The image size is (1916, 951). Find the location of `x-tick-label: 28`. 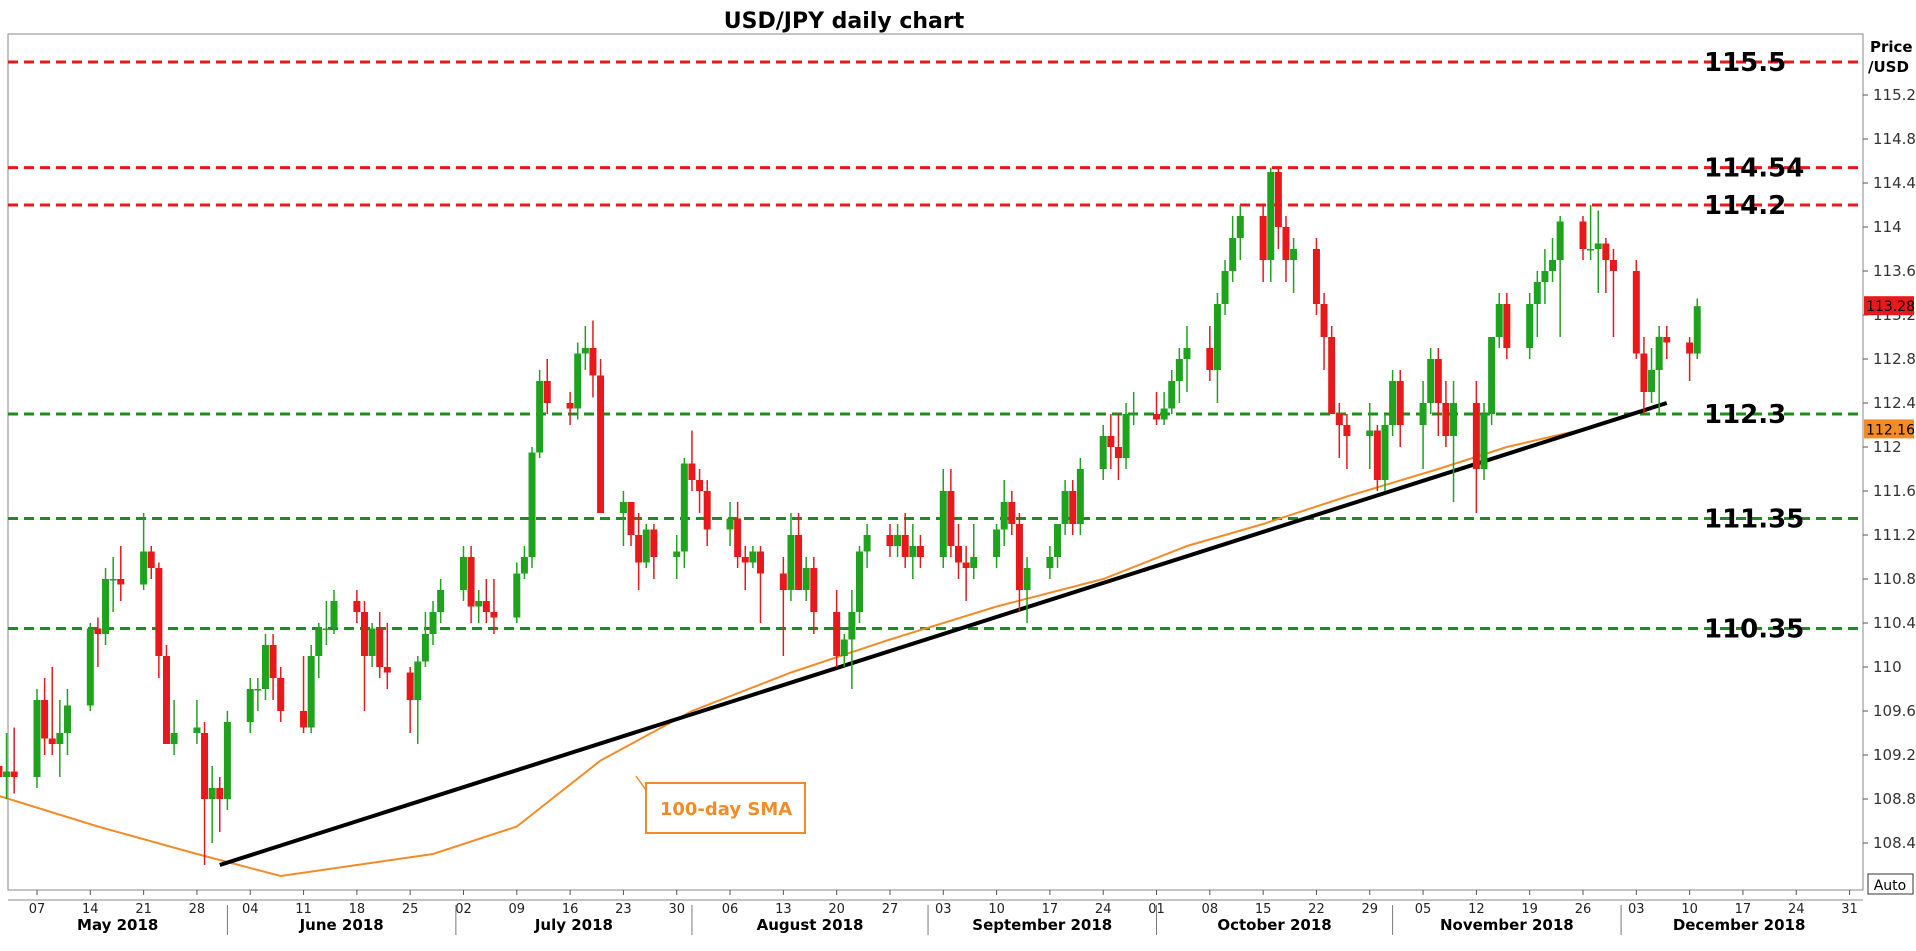

x-tick-label: 28 is located at coordinates (197, 909).